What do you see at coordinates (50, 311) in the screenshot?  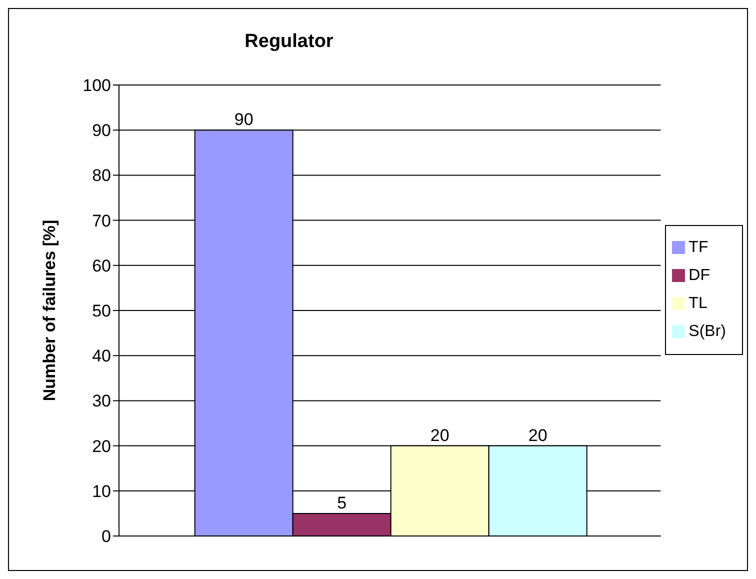 I see `y-axis-title: Number of failures [%]` at bounding box center [50, 311].